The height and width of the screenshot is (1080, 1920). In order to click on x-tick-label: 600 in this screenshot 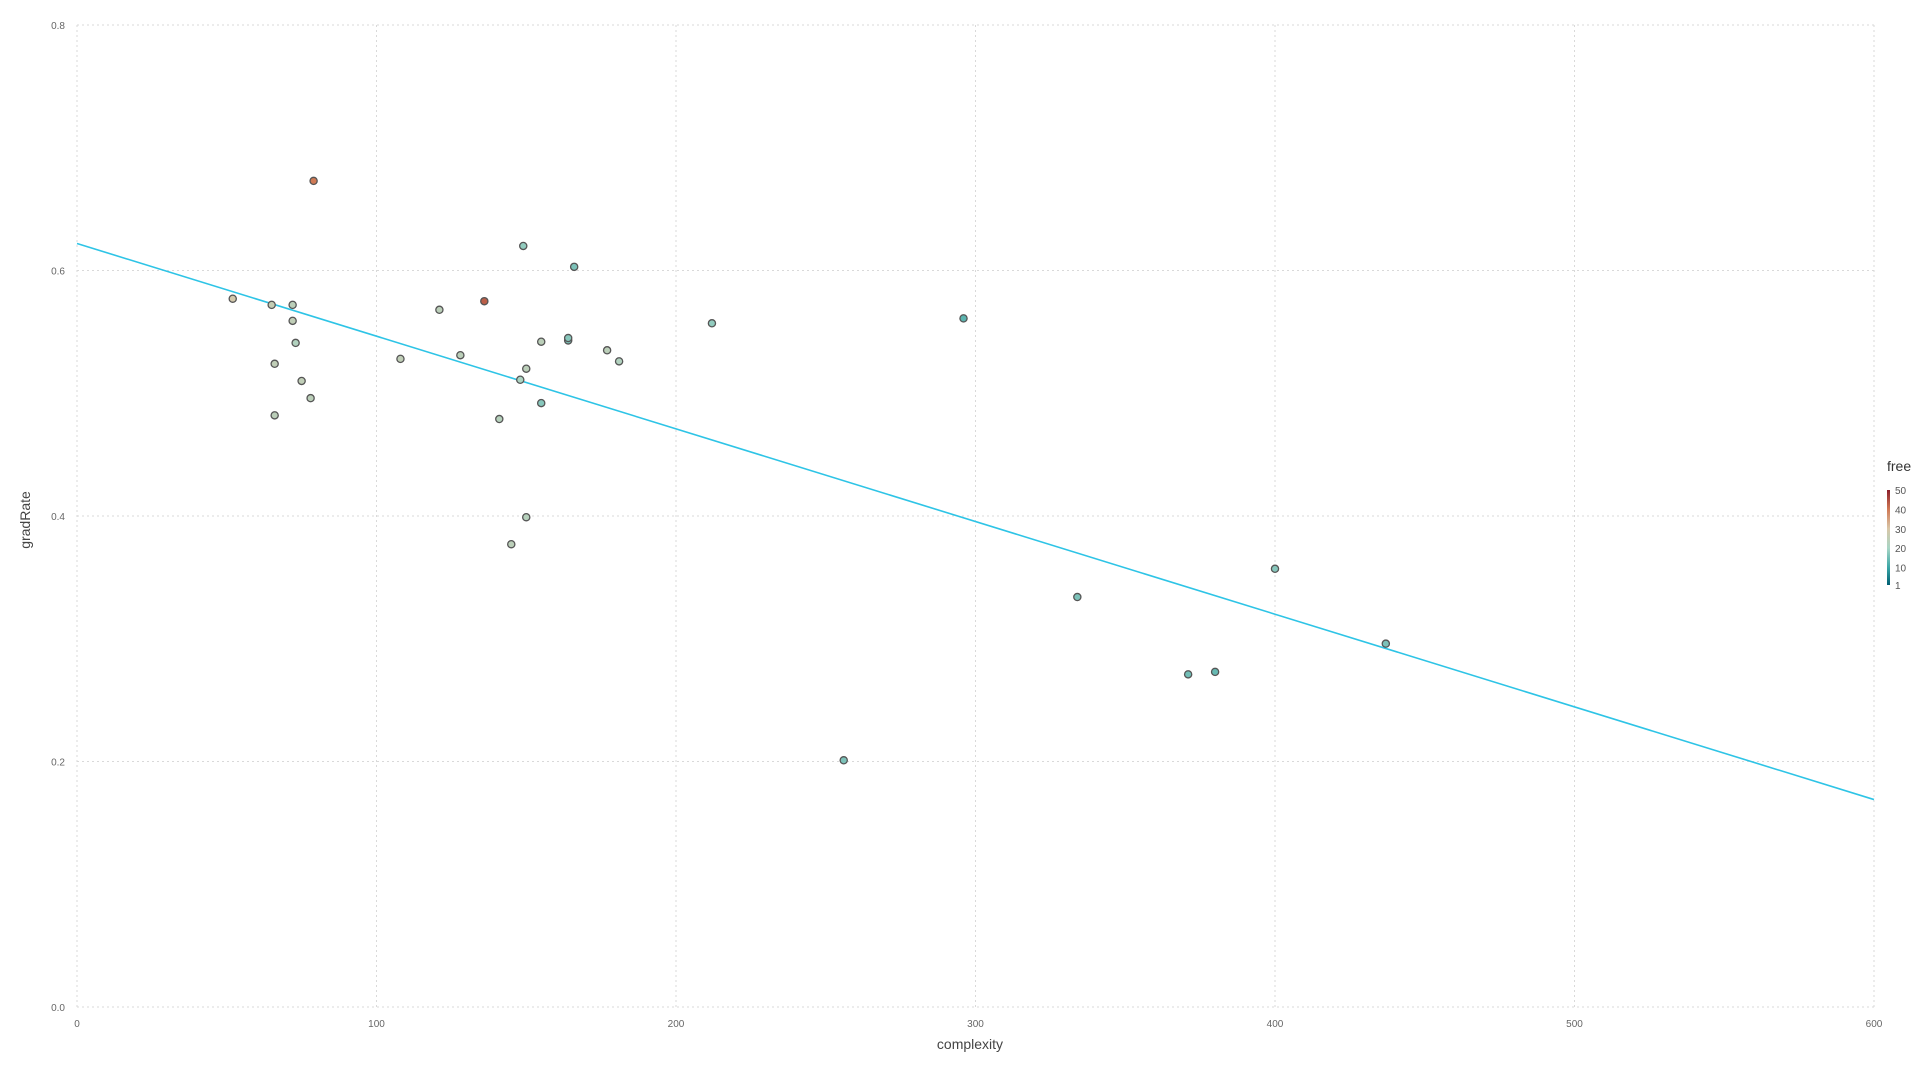, I will do `click(1874, 1024)`.